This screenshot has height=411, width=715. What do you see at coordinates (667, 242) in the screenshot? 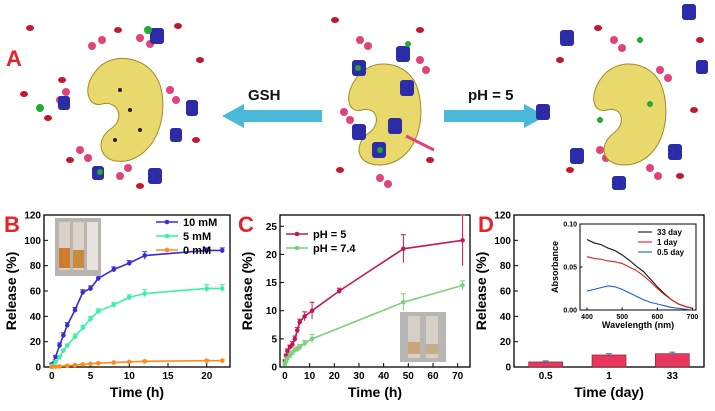
I see `Di-legend-label: 1 day` at bounding box center [667, 242].